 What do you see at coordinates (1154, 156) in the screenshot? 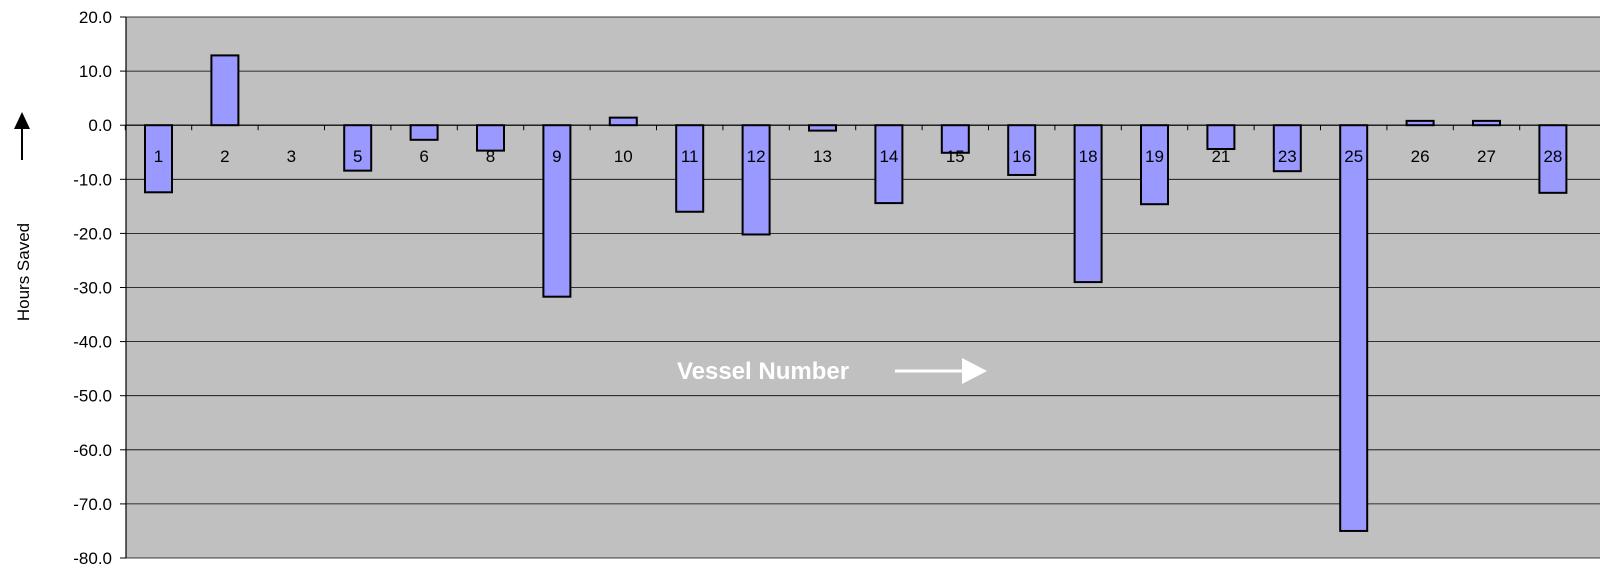
I see `x-tick-label: 19` at bounding box center [1154, 156].